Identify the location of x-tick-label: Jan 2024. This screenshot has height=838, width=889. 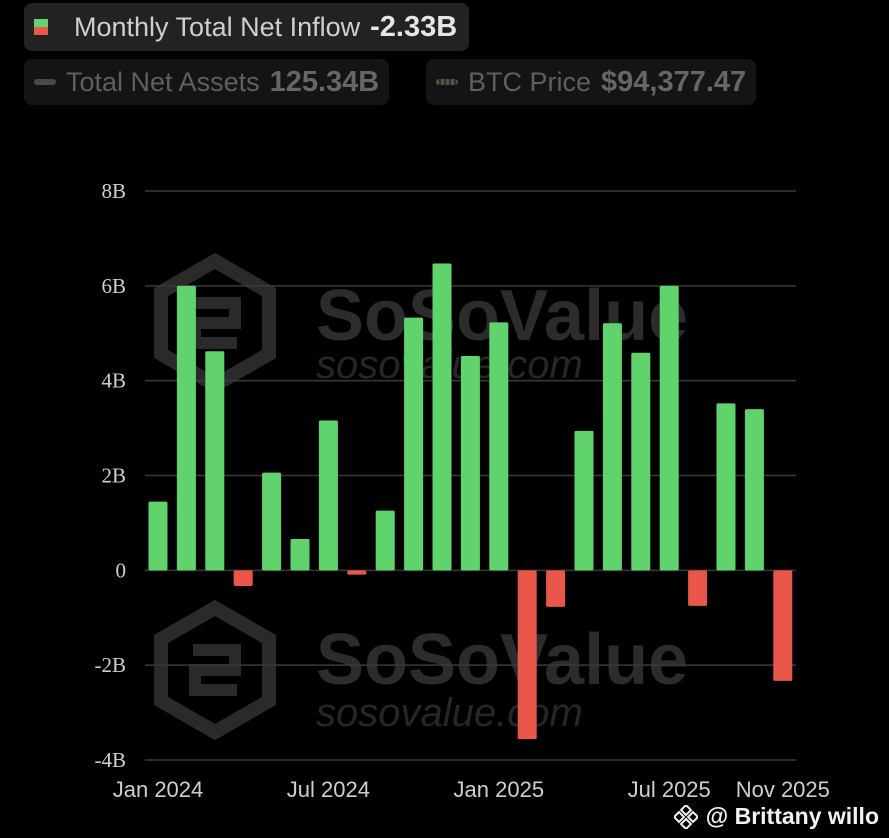
(158, 789).